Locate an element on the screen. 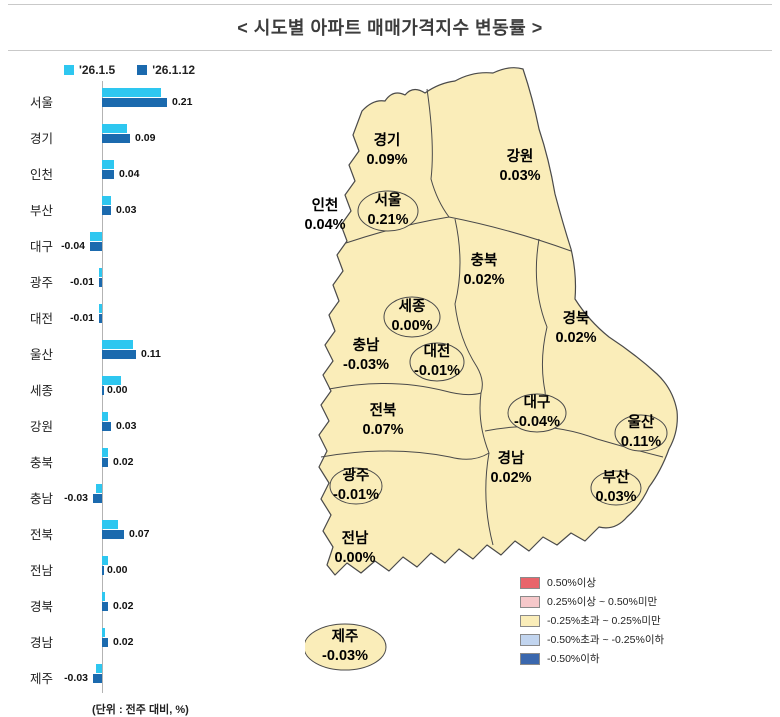 The width and height of the screenshot is (780, 717). region-gwangju-blob is located at coordinates (356, 486).